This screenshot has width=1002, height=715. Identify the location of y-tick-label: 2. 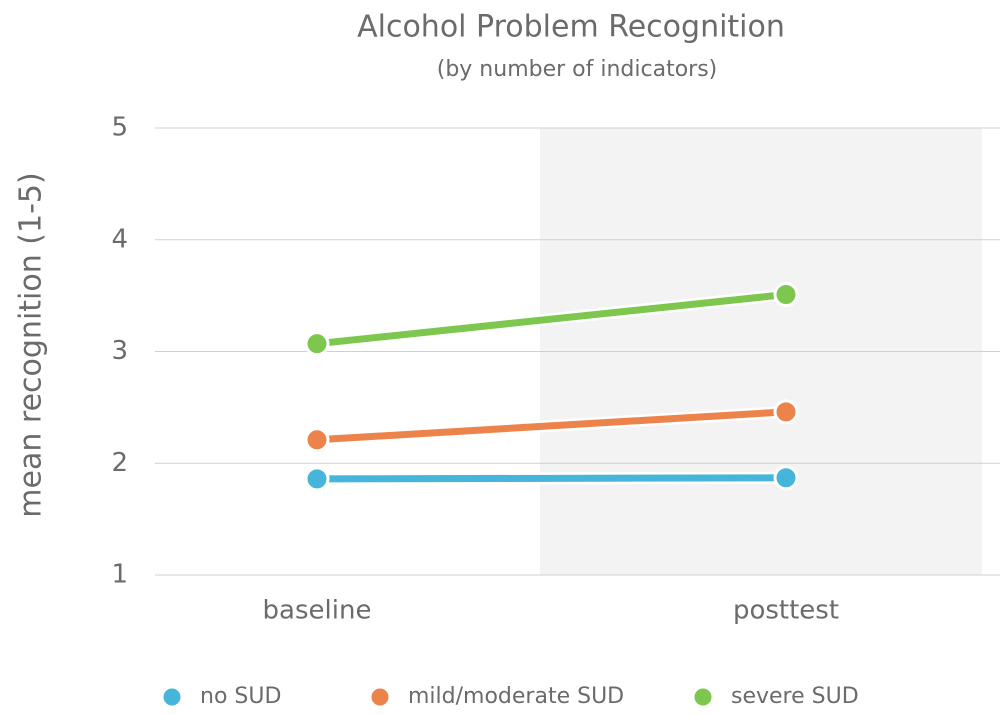
(119, 463).